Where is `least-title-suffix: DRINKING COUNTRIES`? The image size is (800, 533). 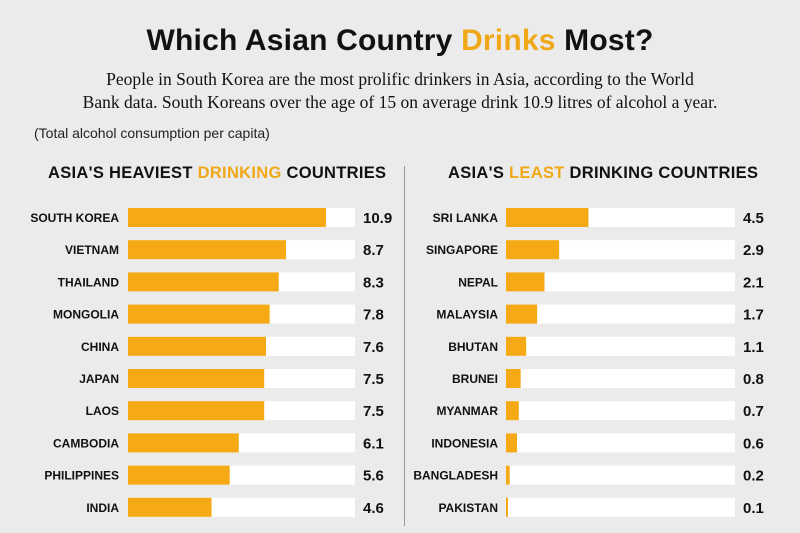 least-title-suffix: DRINKING COUNTRIES is located at coordinates (661, 173).